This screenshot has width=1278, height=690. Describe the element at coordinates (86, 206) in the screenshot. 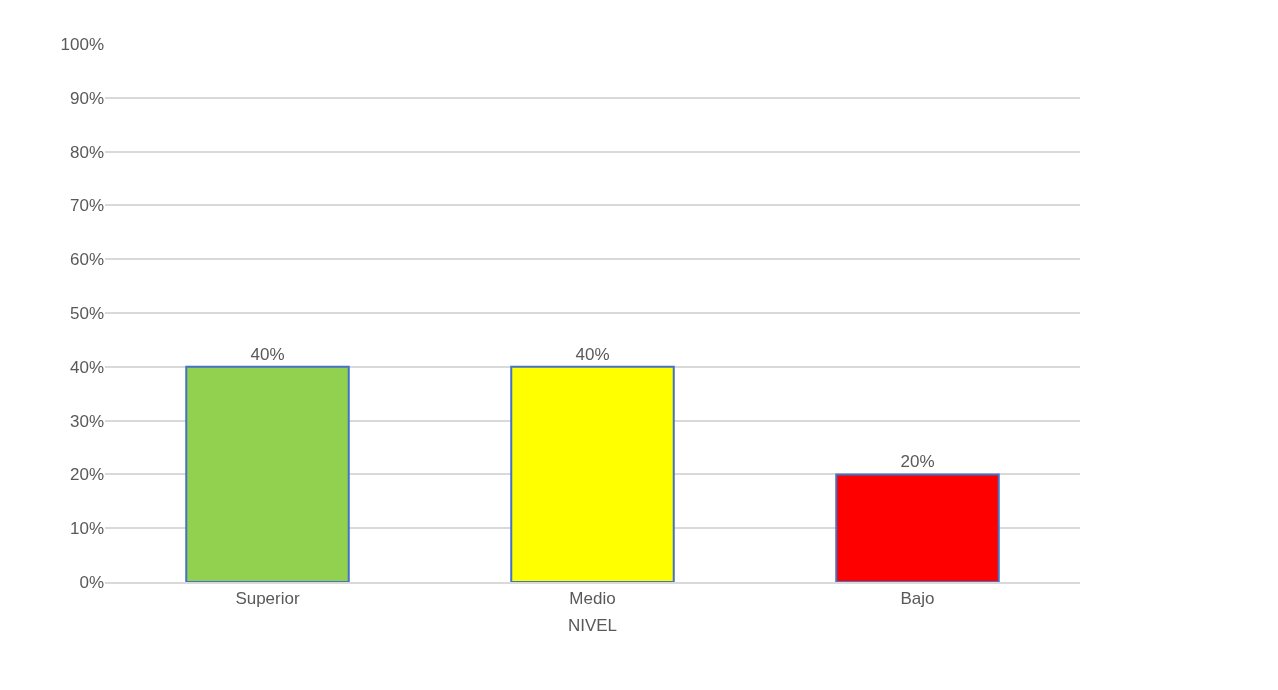

I see `y-tick-label: 70%` at that location.